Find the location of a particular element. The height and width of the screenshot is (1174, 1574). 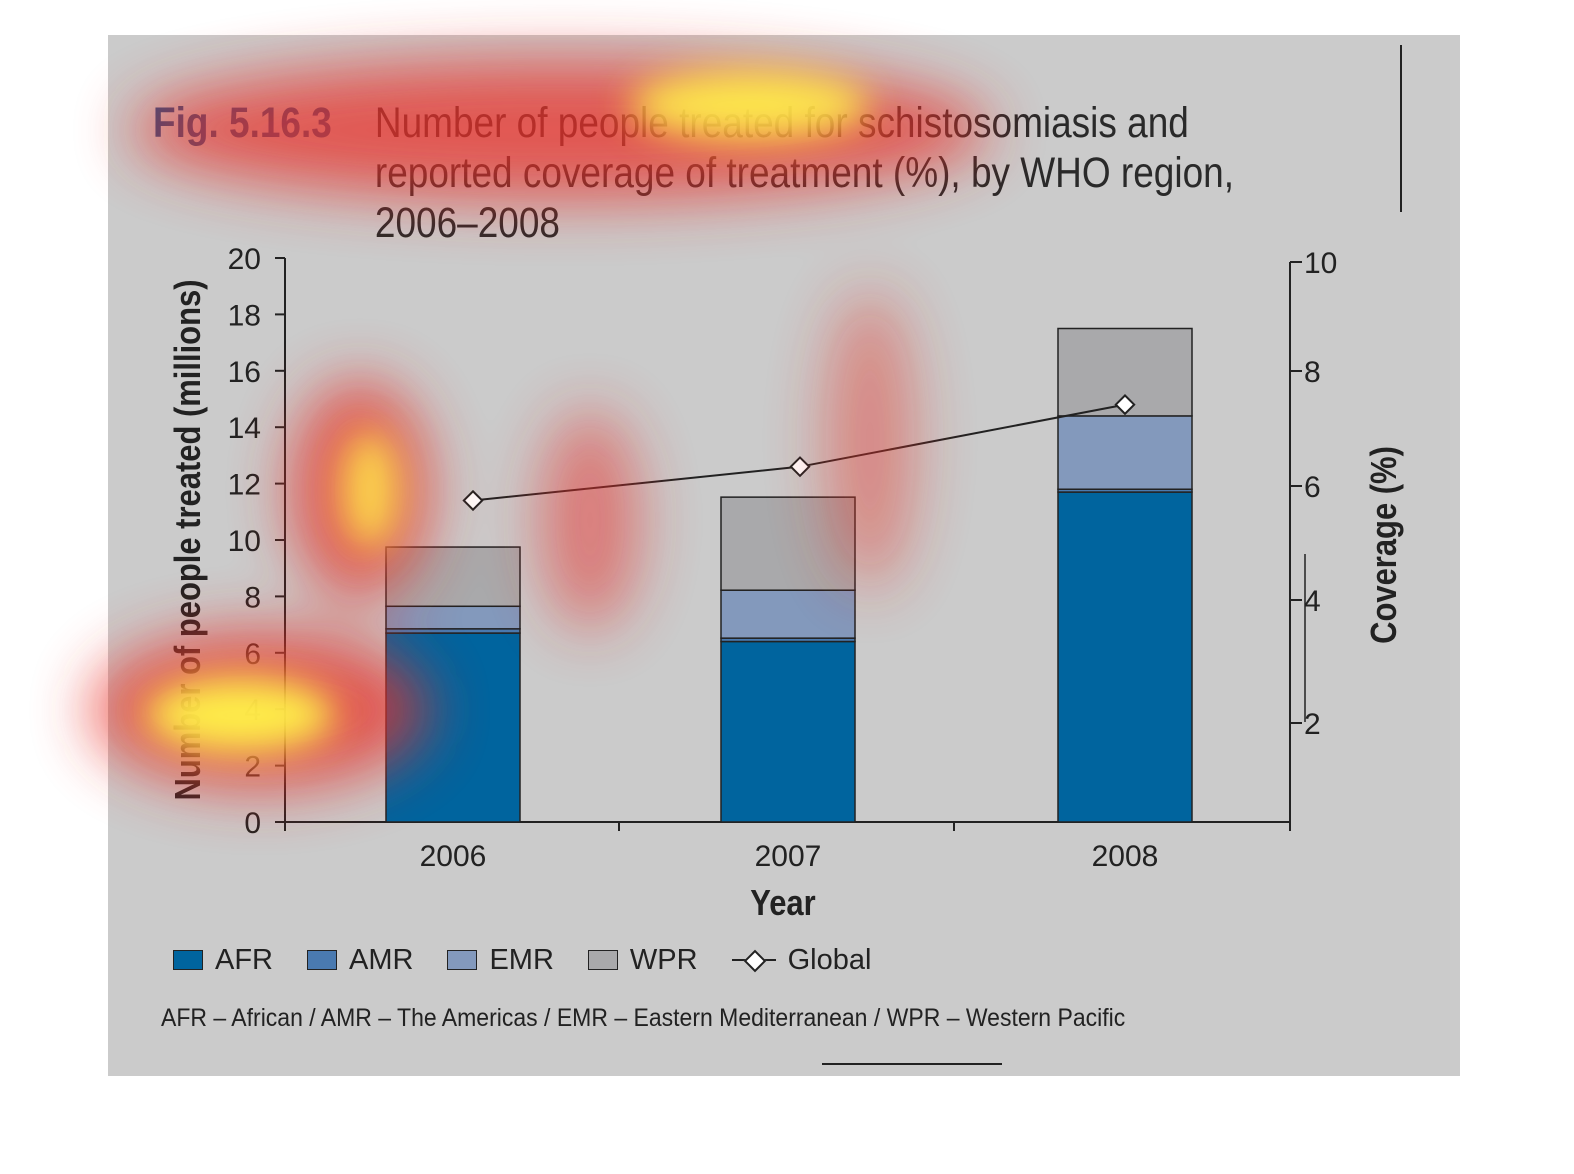

legend-item-global: Global is located at coordinates (801, 960).